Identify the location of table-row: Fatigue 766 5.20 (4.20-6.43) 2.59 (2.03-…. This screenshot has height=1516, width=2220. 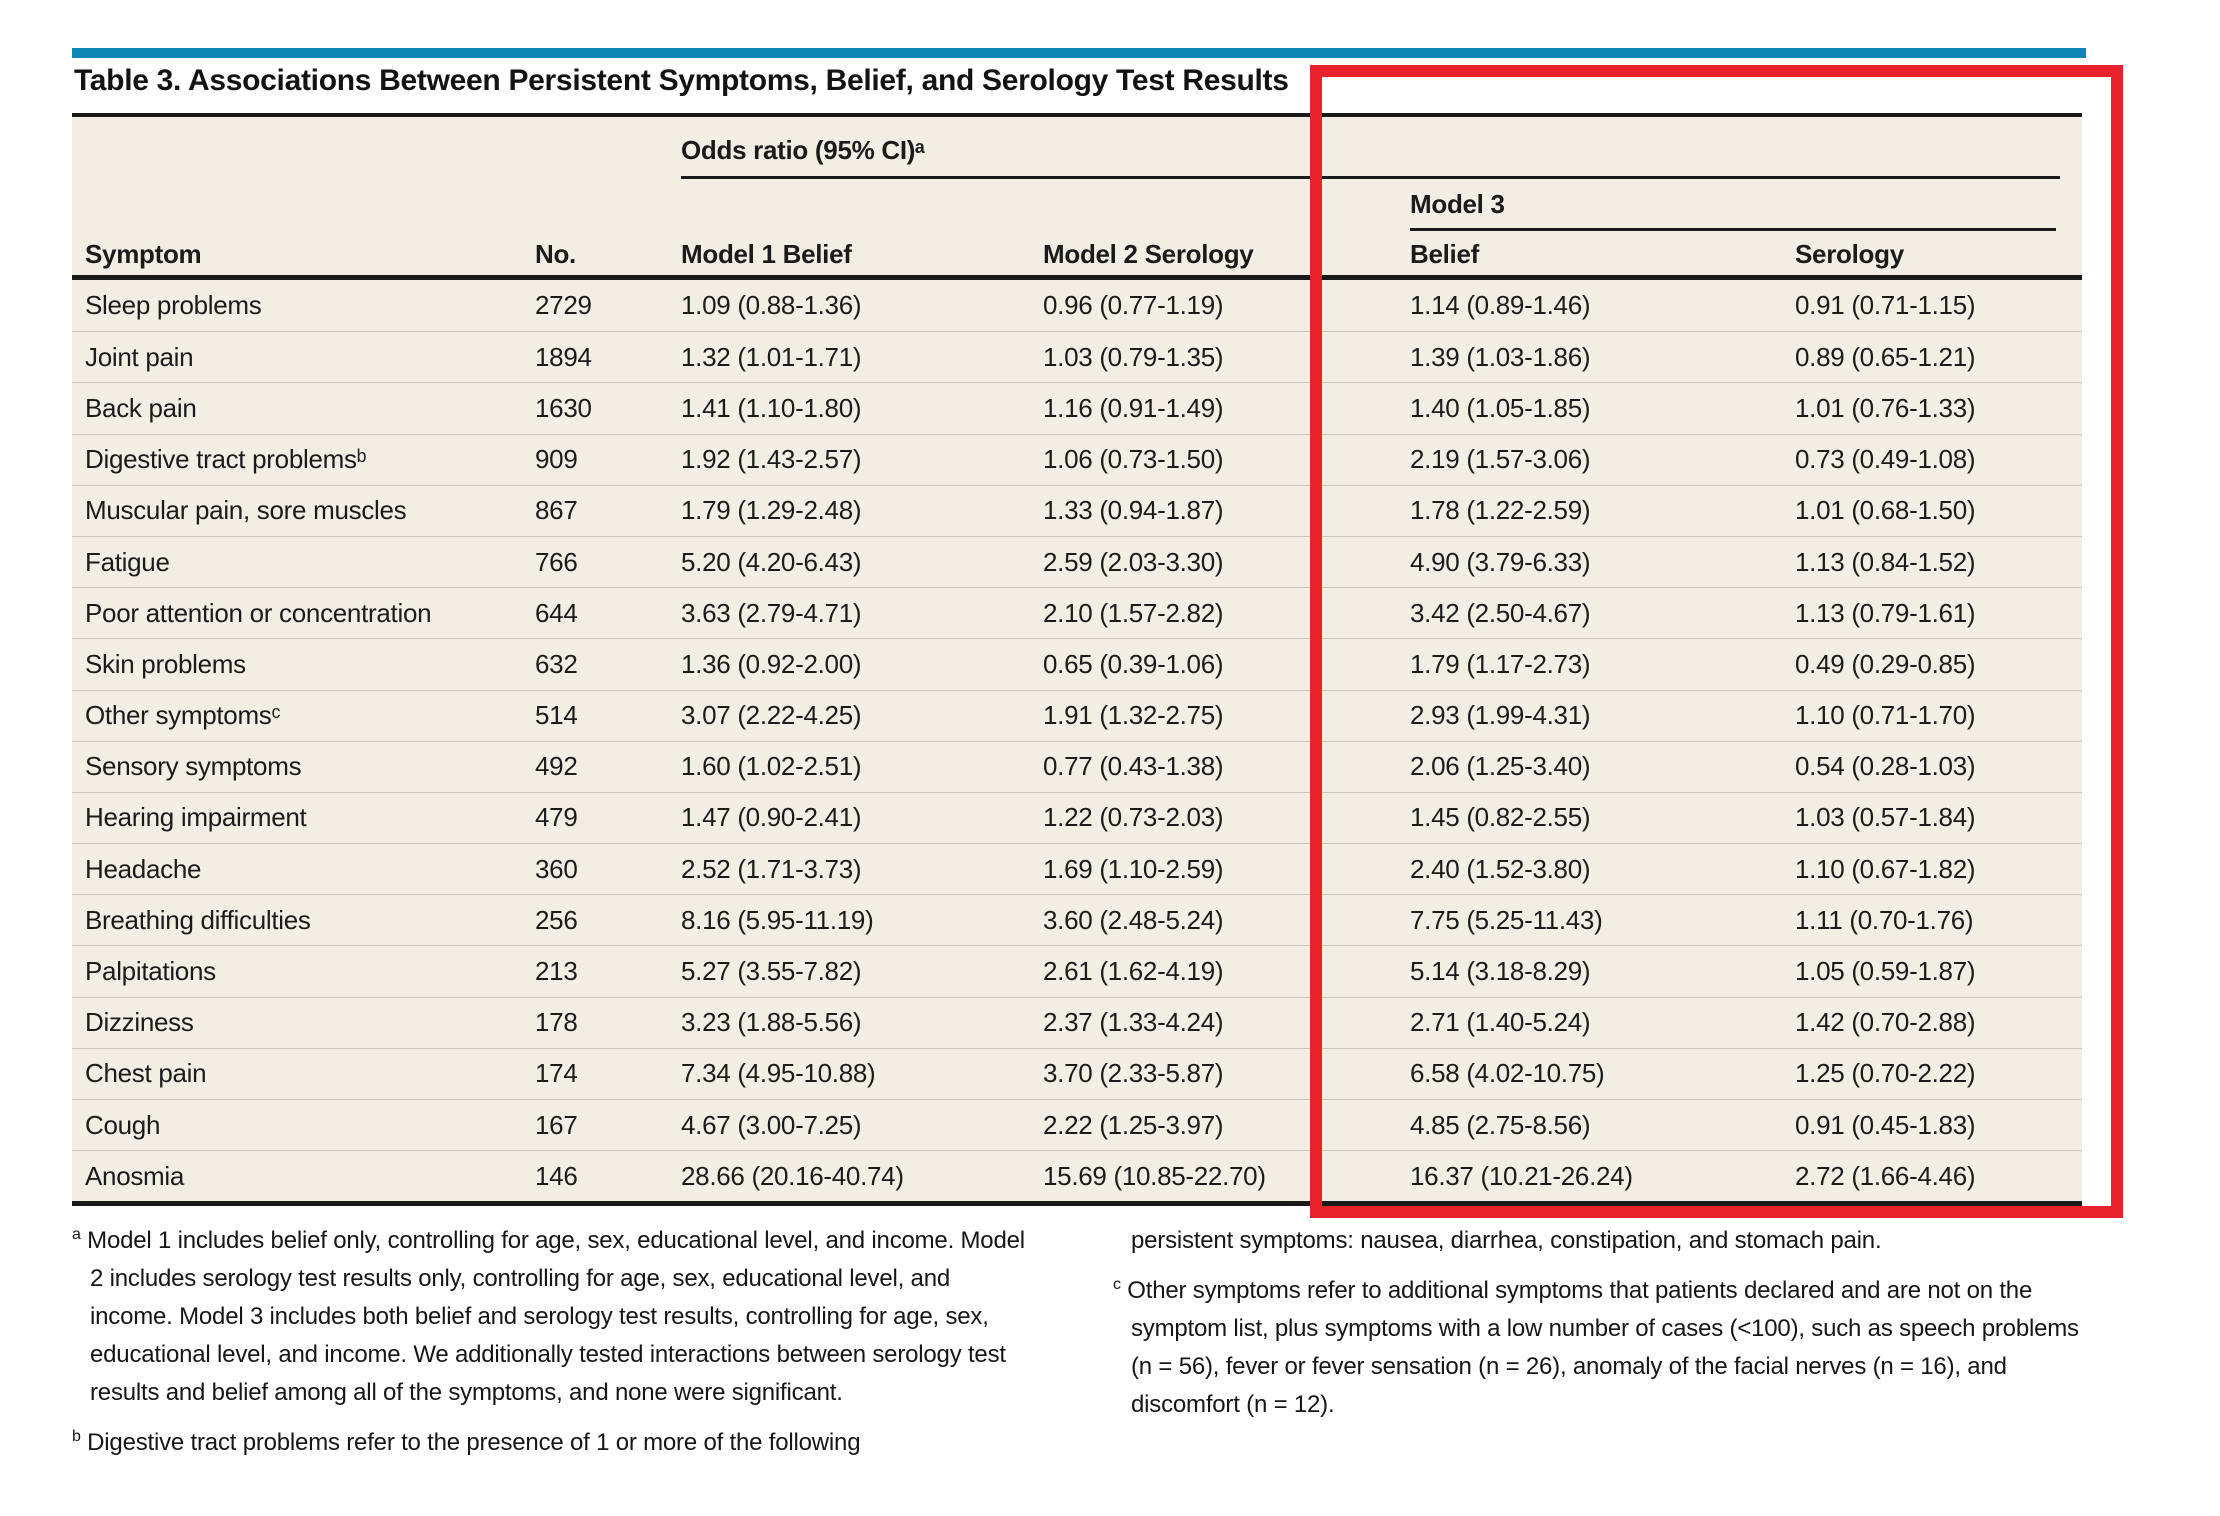
(1077, 561).